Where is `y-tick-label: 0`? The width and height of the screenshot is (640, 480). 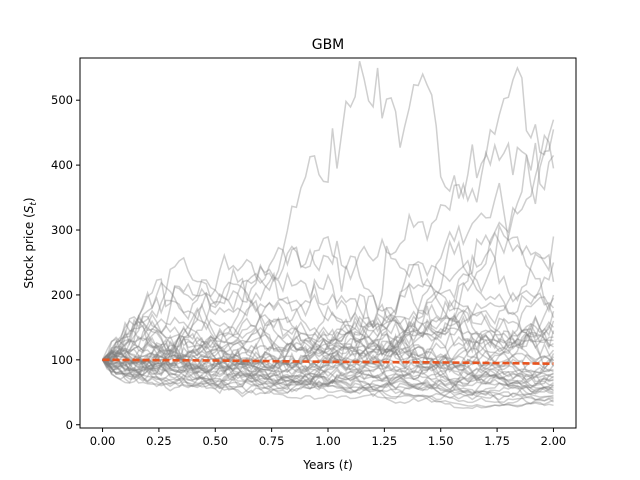
y-tick-label: 0 is located at coordinates (69, 425).